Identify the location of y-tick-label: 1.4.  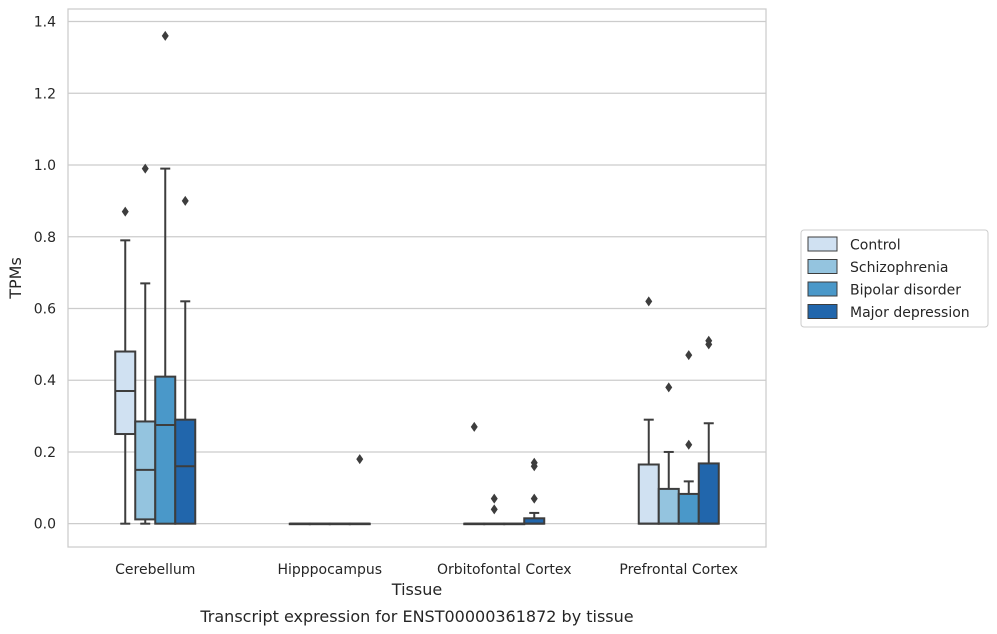
(45, 23).